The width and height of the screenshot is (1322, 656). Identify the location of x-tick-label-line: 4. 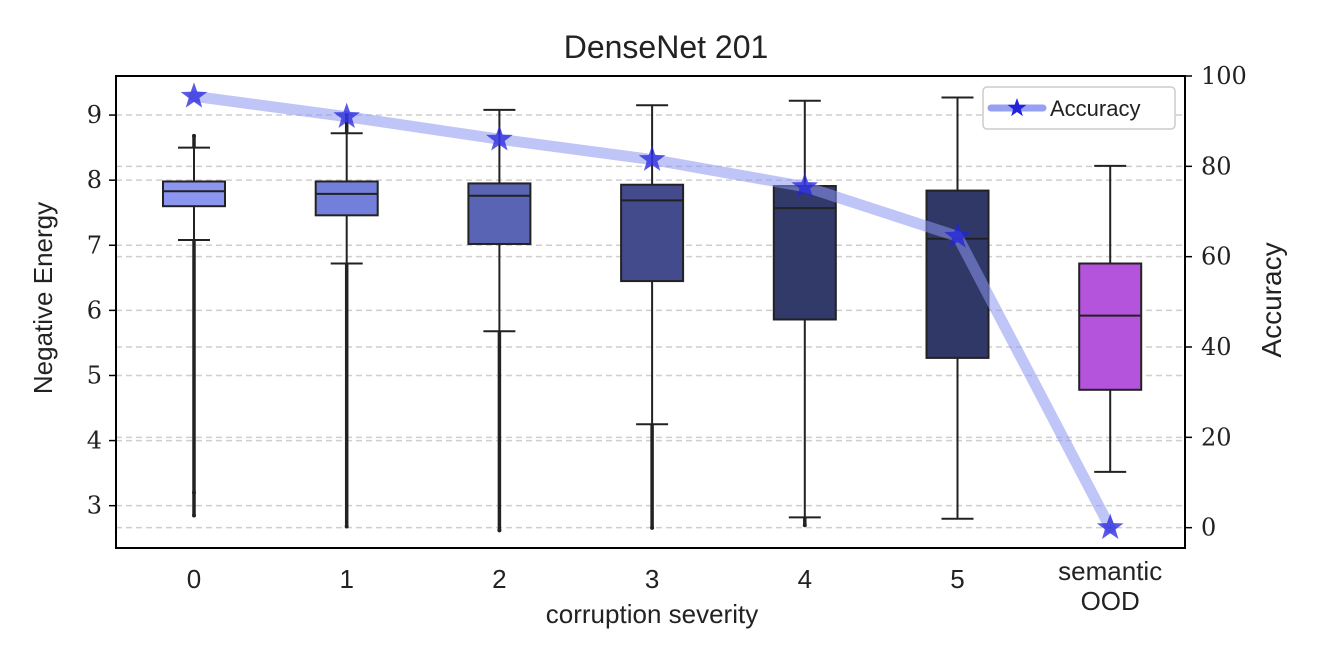
(805, 579).